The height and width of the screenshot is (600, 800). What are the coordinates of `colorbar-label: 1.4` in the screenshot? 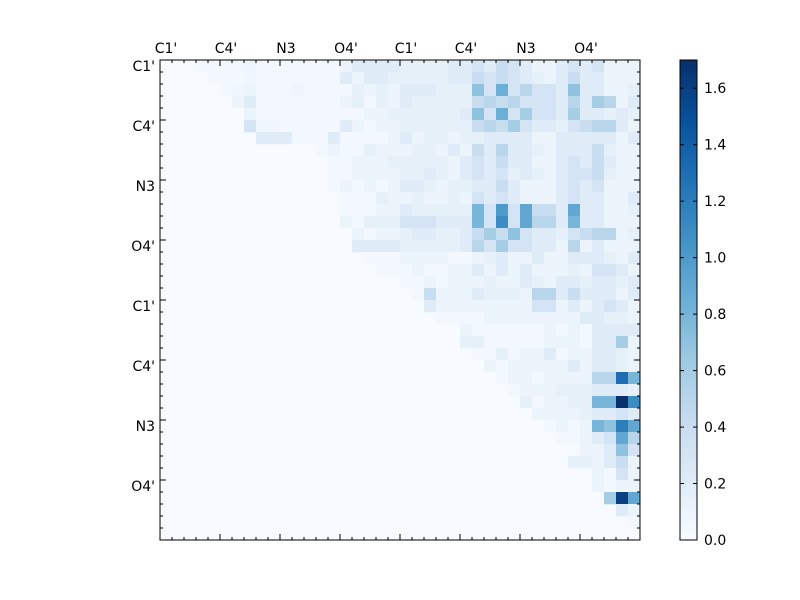 It's located at (715, 146).